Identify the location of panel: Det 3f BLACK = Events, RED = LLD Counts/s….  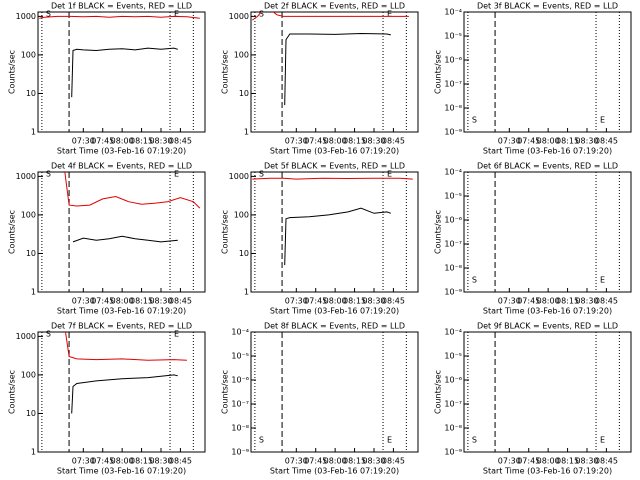
(533, 79).